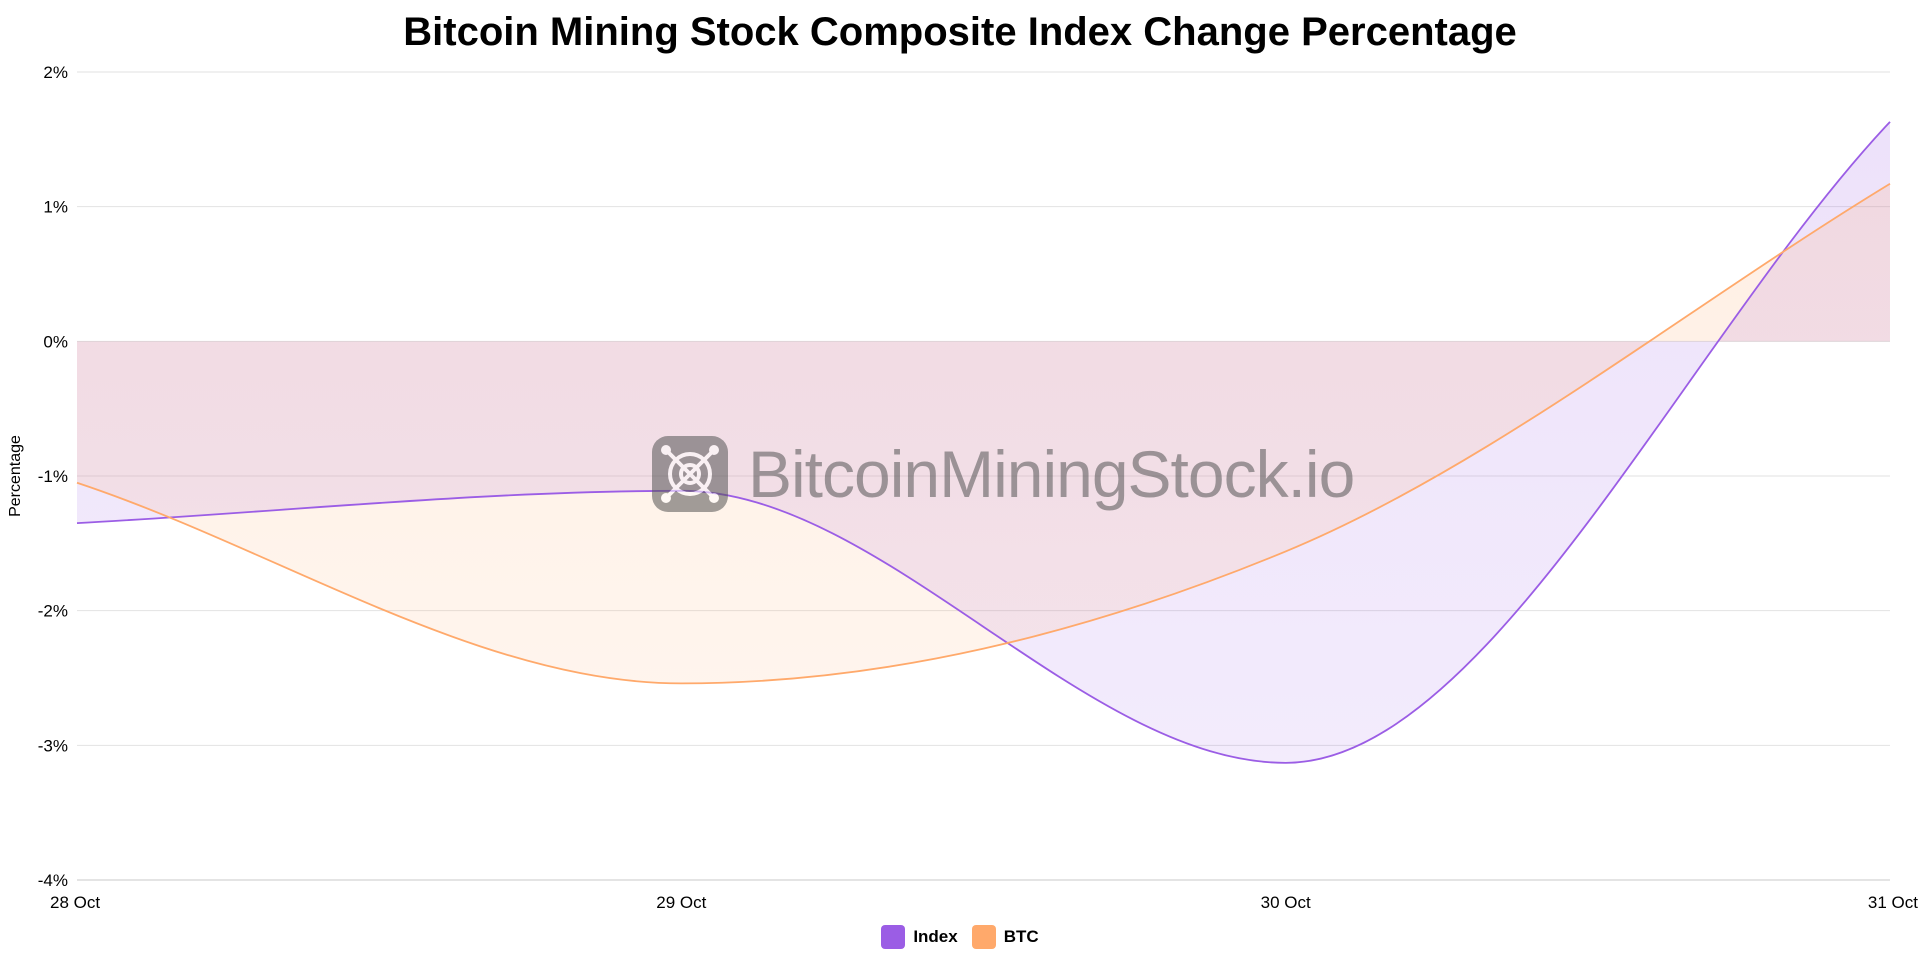 This screenshot has width=1920, height=960. What do you see at coordinates (935, 936) in the screenshot?
I see `legend-label-index: Index` at bounding box center [935, 936].